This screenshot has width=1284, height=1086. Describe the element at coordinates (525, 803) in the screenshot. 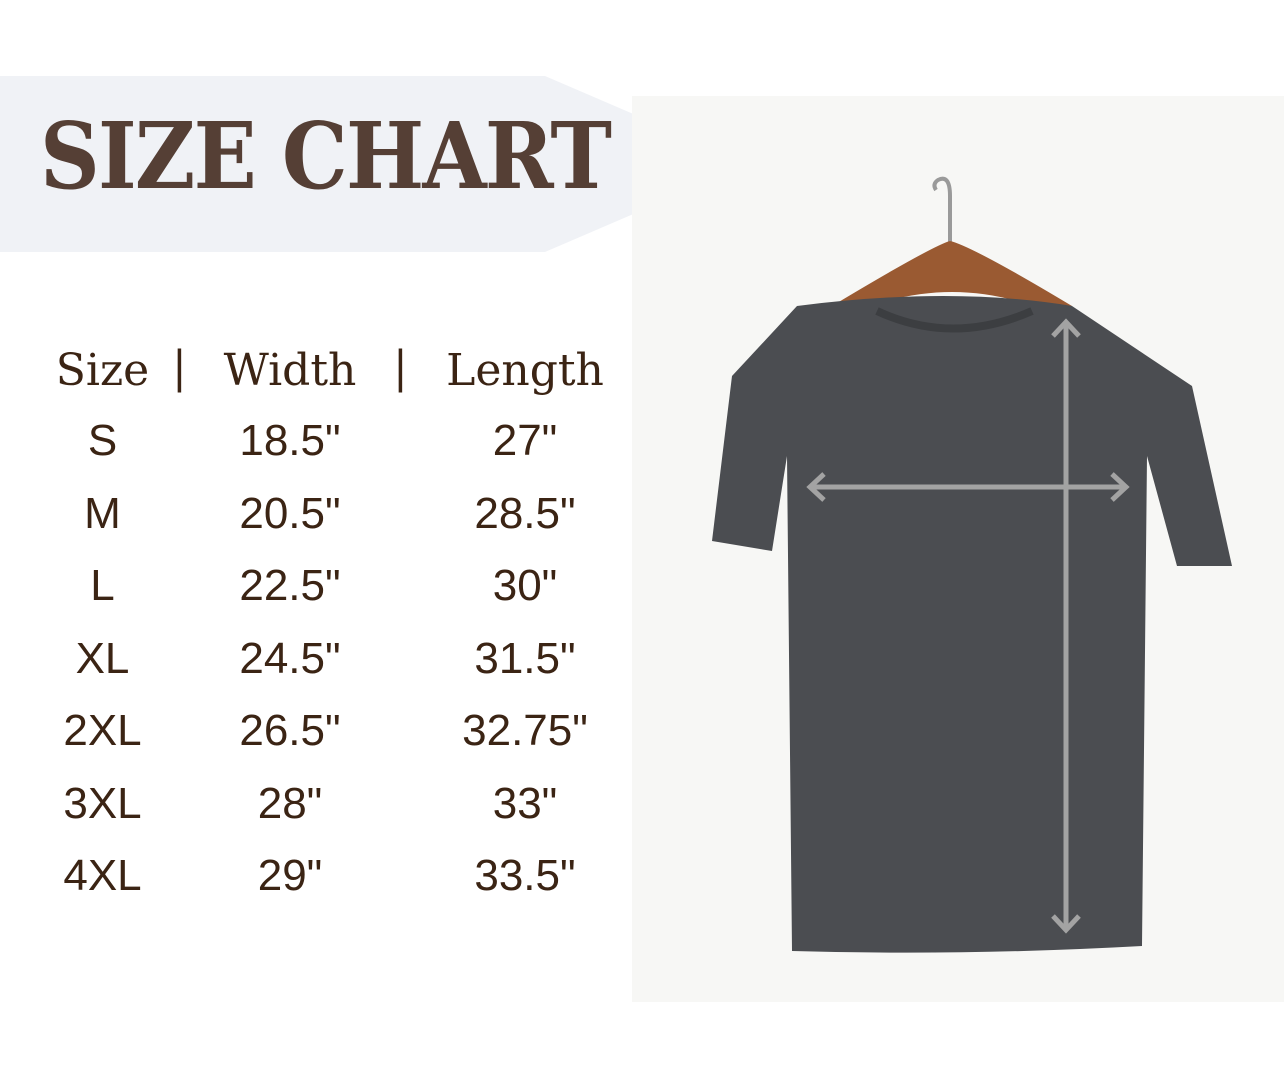

I see `cell-length: 33"` at that location.